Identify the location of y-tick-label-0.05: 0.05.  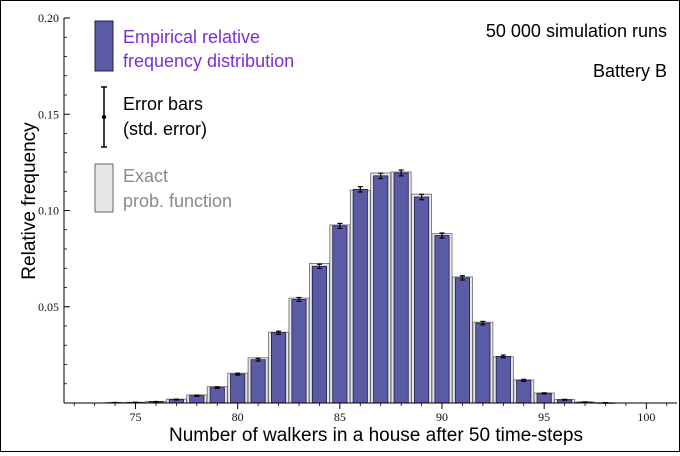
(48, 307).